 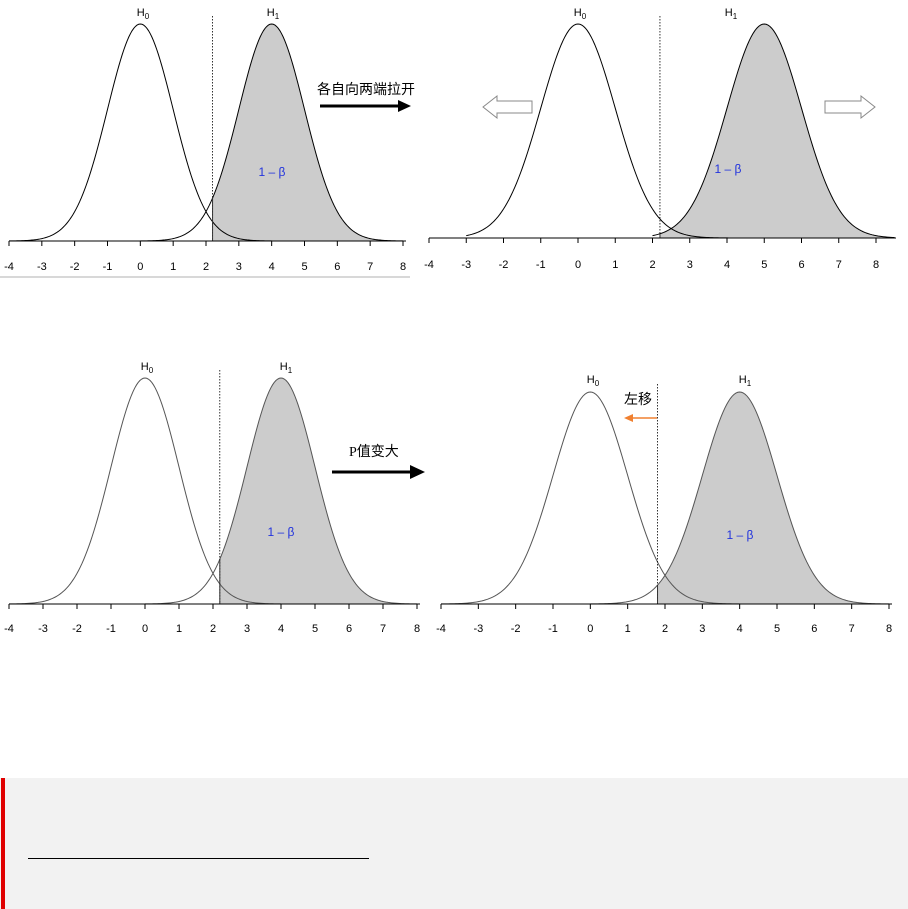 What do you see at coordinates (374, 452) in the screenshot?
I see `bottom-arrow-label: P值变大` at bounding box center [374, 452].